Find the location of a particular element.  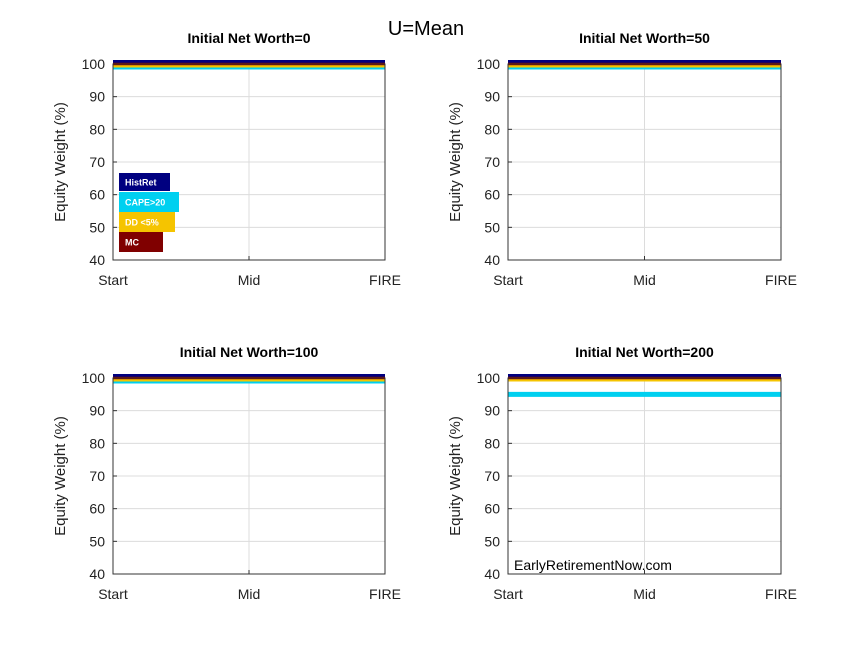

figure-title: U=Mean is located at coordinates (426, 29).